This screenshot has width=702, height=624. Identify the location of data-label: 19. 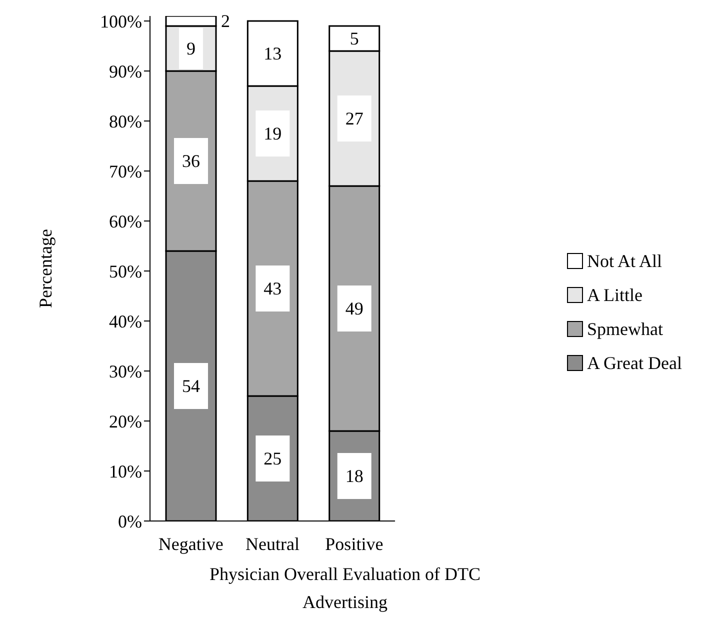
(273, 134).